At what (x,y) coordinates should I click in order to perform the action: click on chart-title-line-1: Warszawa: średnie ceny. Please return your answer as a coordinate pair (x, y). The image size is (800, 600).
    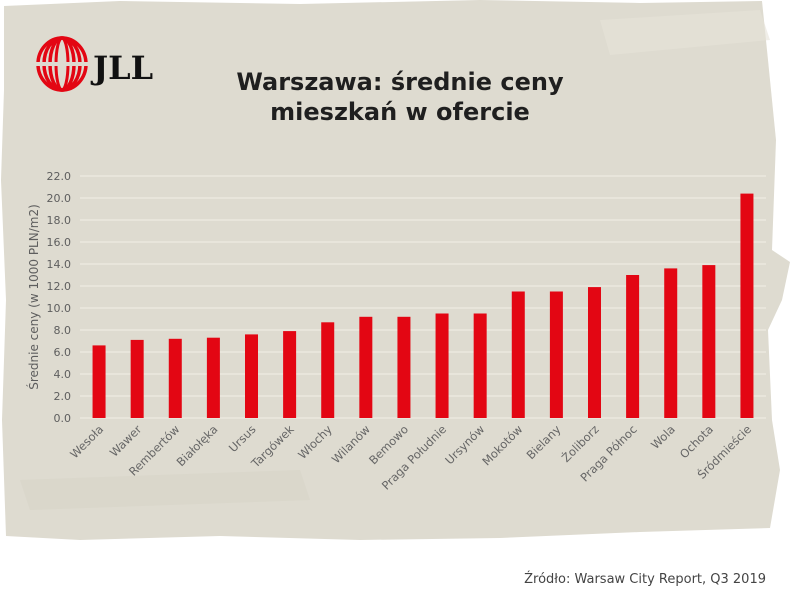
    Looking at the image, I should click on (400, 82).